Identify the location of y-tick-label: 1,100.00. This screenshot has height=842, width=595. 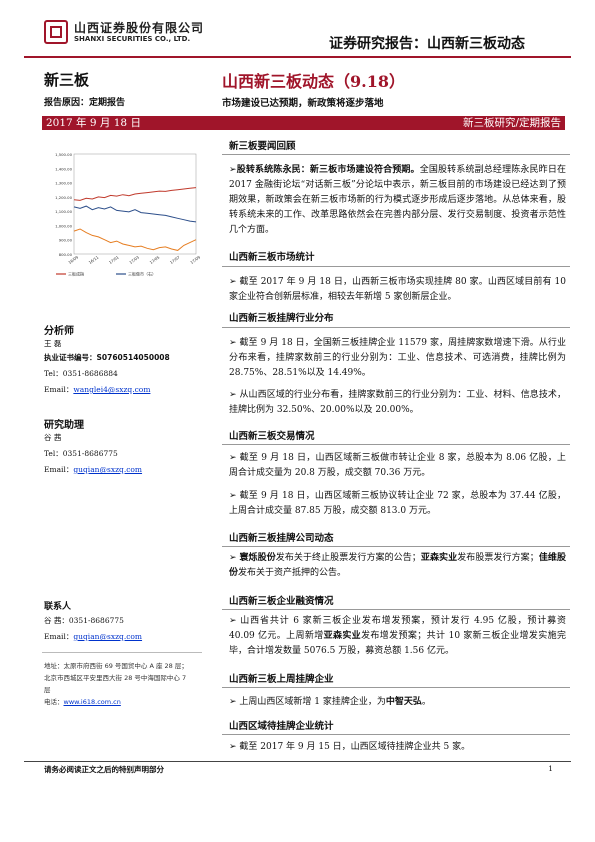
(63, 211).